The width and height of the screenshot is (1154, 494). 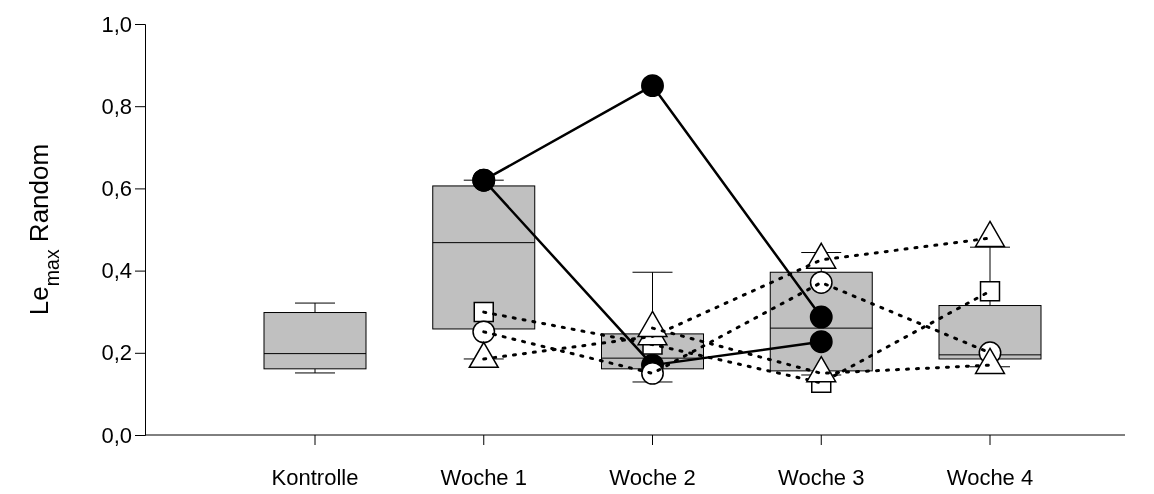 I want to click on x-tick-label: Woche 2, so click(x=652, y=477).